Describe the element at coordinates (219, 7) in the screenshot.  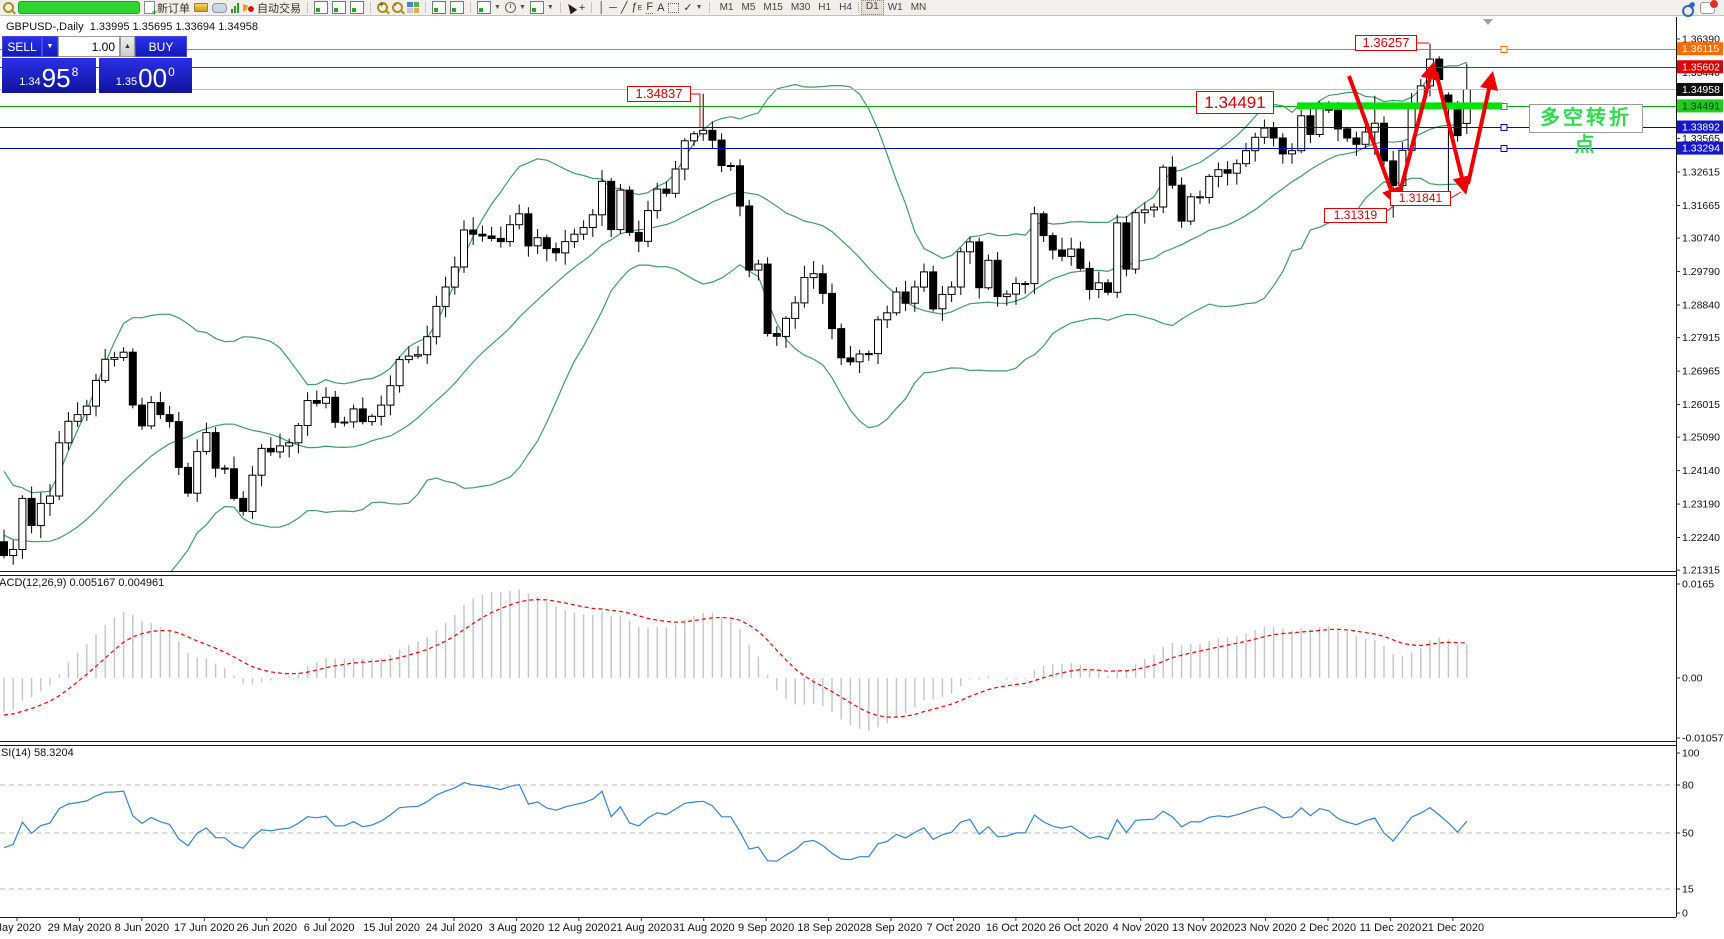
I see `cloud-icon` at that location.